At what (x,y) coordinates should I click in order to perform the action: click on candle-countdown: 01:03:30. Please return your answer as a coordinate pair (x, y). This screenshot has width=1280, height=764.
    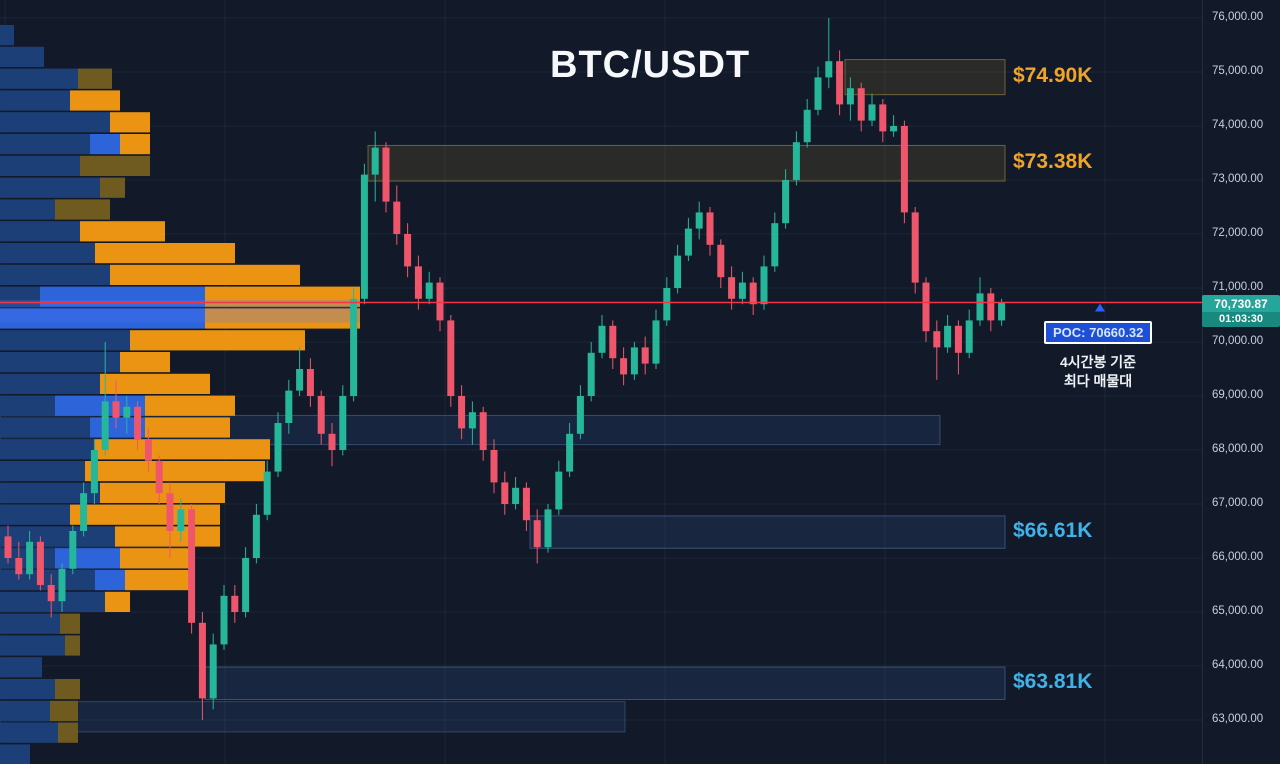
    Looking at the image, I should click on (1241, 319).